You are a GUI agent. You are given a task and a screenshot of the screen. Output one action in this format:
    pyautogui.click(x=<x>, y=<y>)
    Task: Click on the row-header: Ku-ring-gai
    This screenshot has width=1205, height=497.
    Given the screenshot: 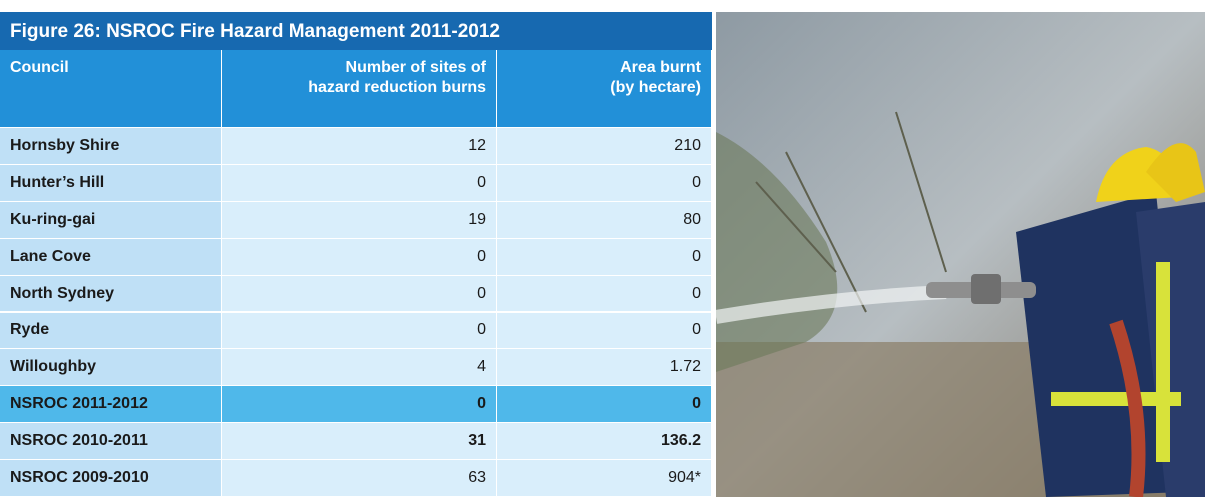 What is the action you would take?
    pyautogui.click(x=111, y=220)
    